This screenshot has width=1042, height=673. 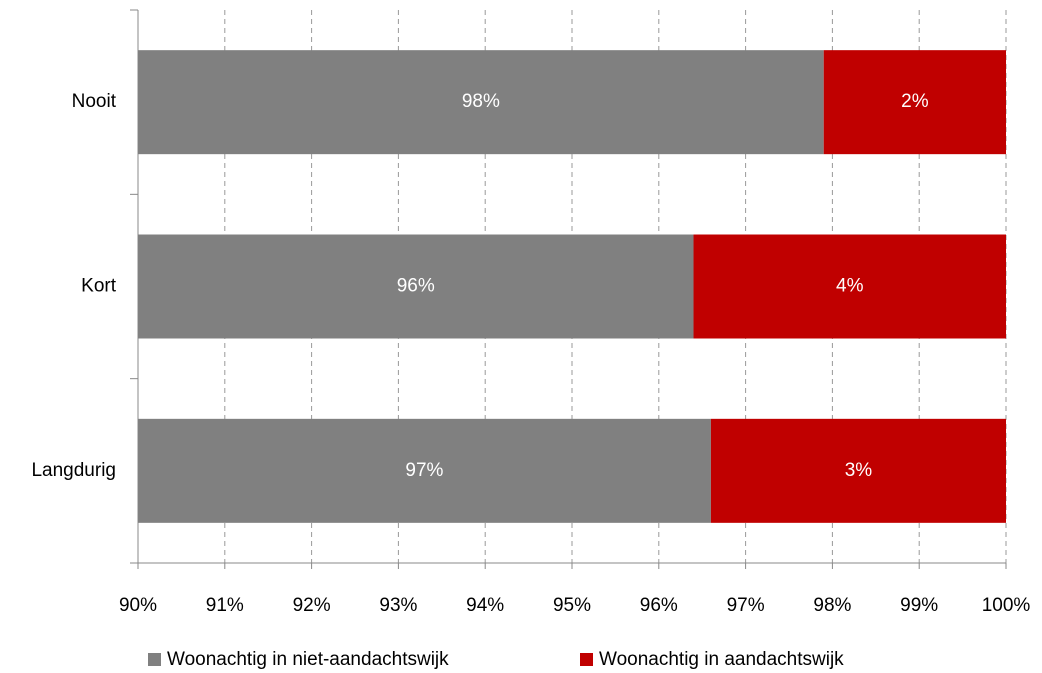 I want to click on x-tick-label: 98%, so click(x=832, y=605).